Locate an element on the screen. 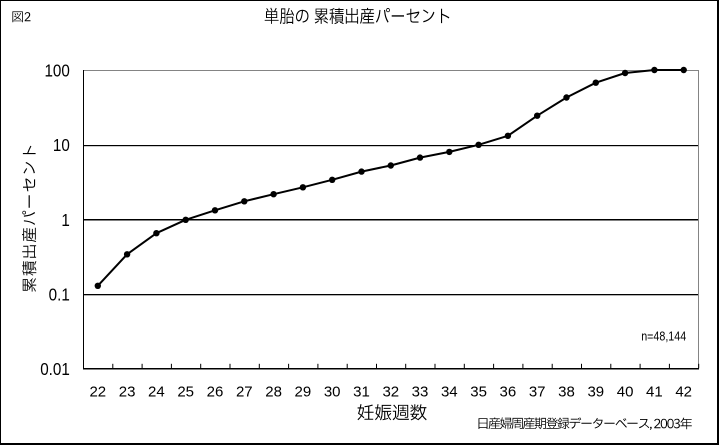 This screenshot has height=445, width=719. svg-text: 24 is located at coordinates (156, 392).